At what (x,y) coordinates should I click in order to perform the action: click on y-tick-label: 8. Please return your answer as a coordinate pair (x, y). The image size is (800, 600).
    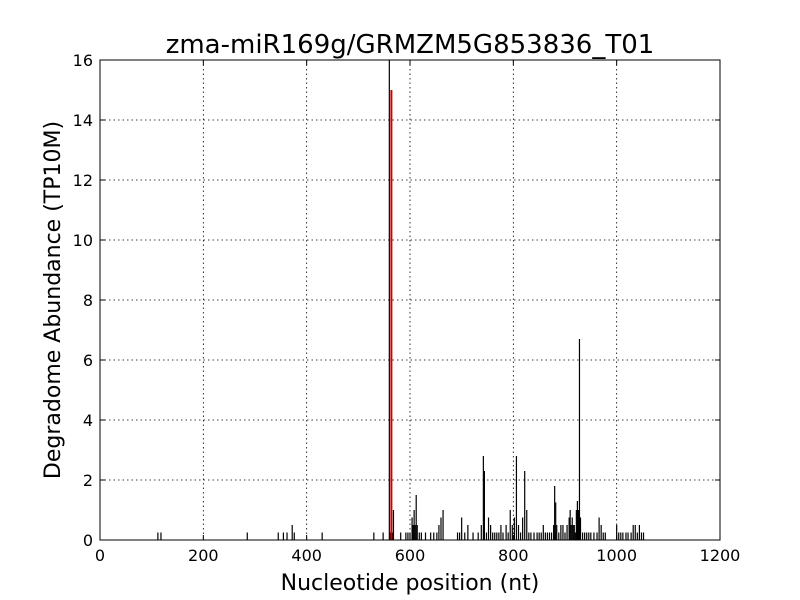
    Looking at the image, I should click on (88, 300).